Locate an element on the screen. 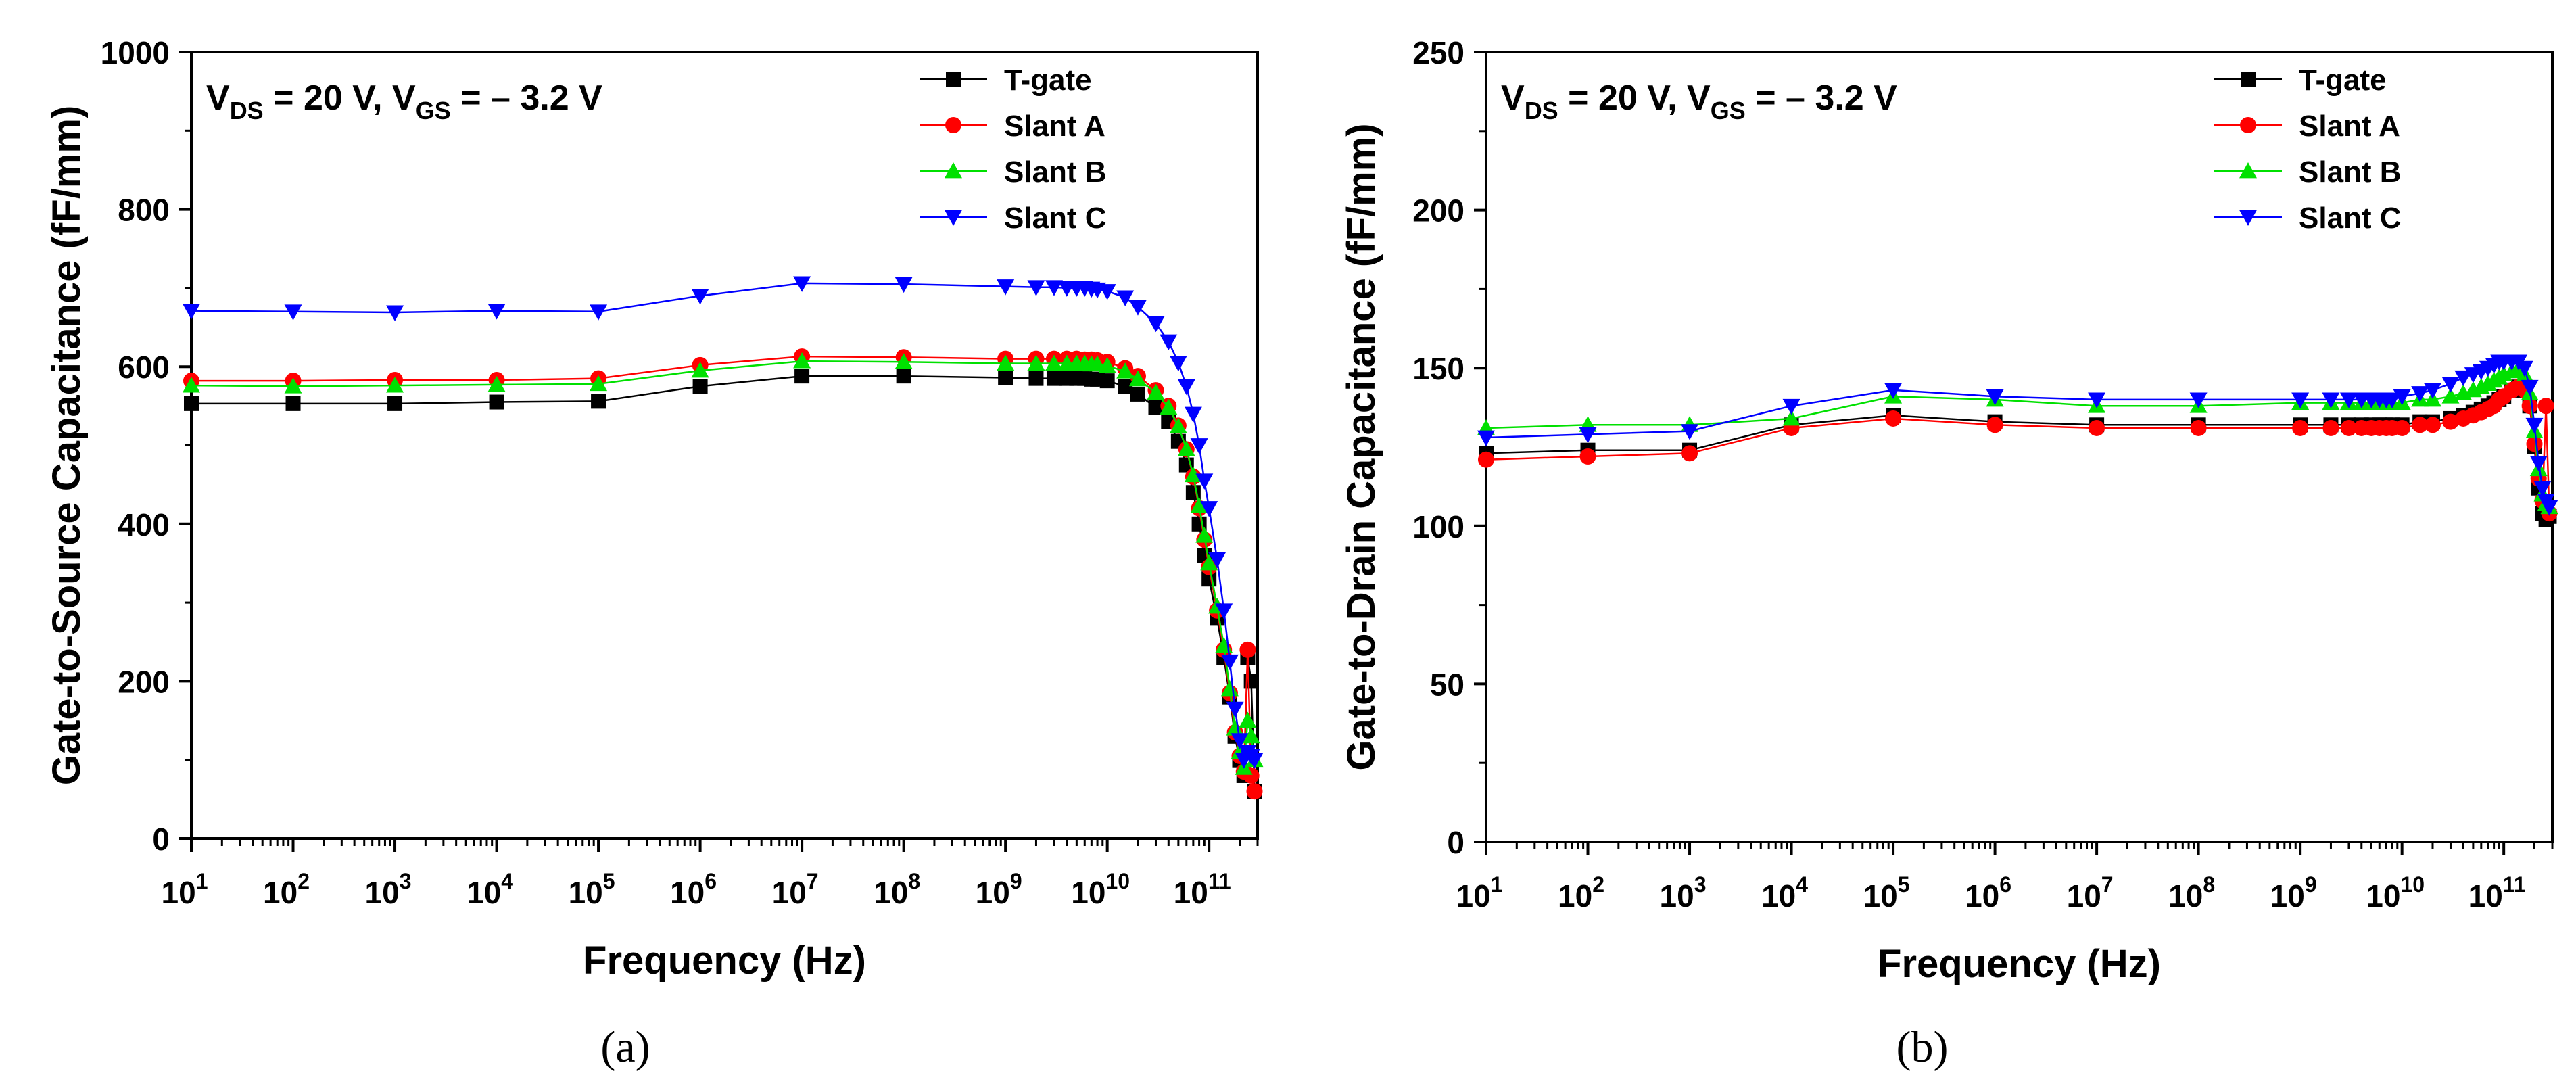 This screenshot has width=2576, height=1086. y-tick-label: 150 is located at coordinates (1438, 369).